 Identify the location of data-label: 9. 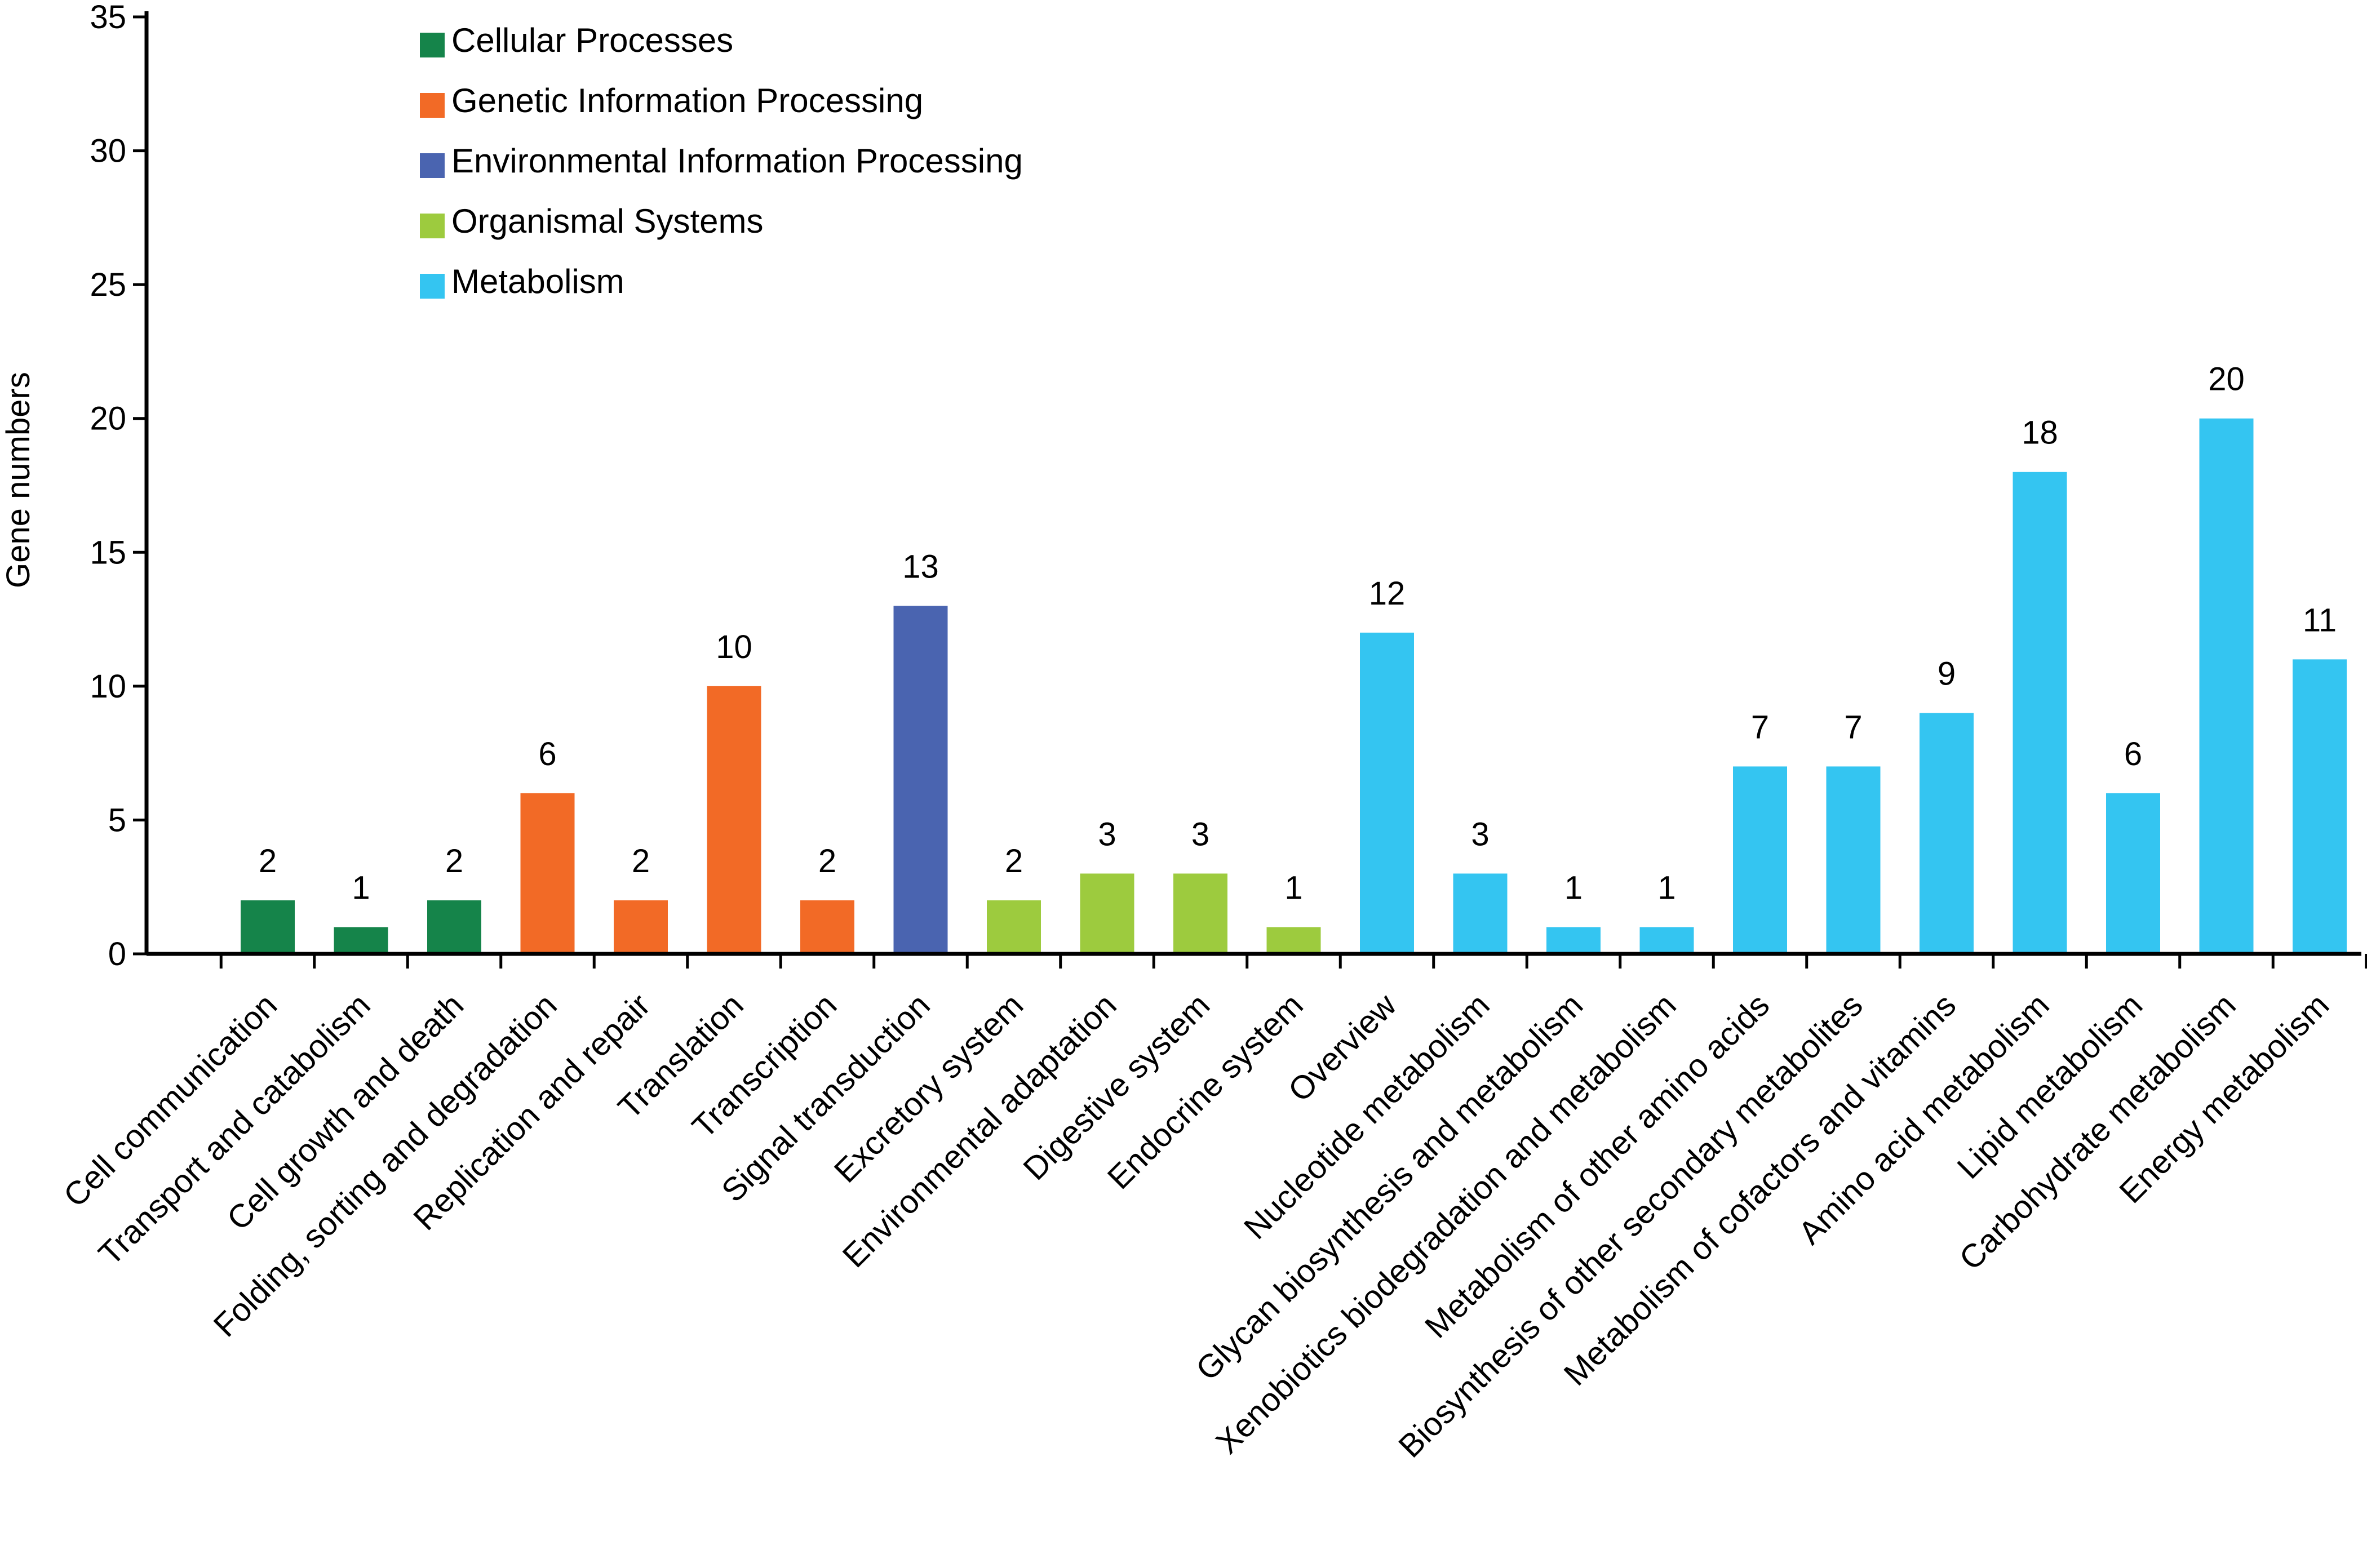
(1947, 673).